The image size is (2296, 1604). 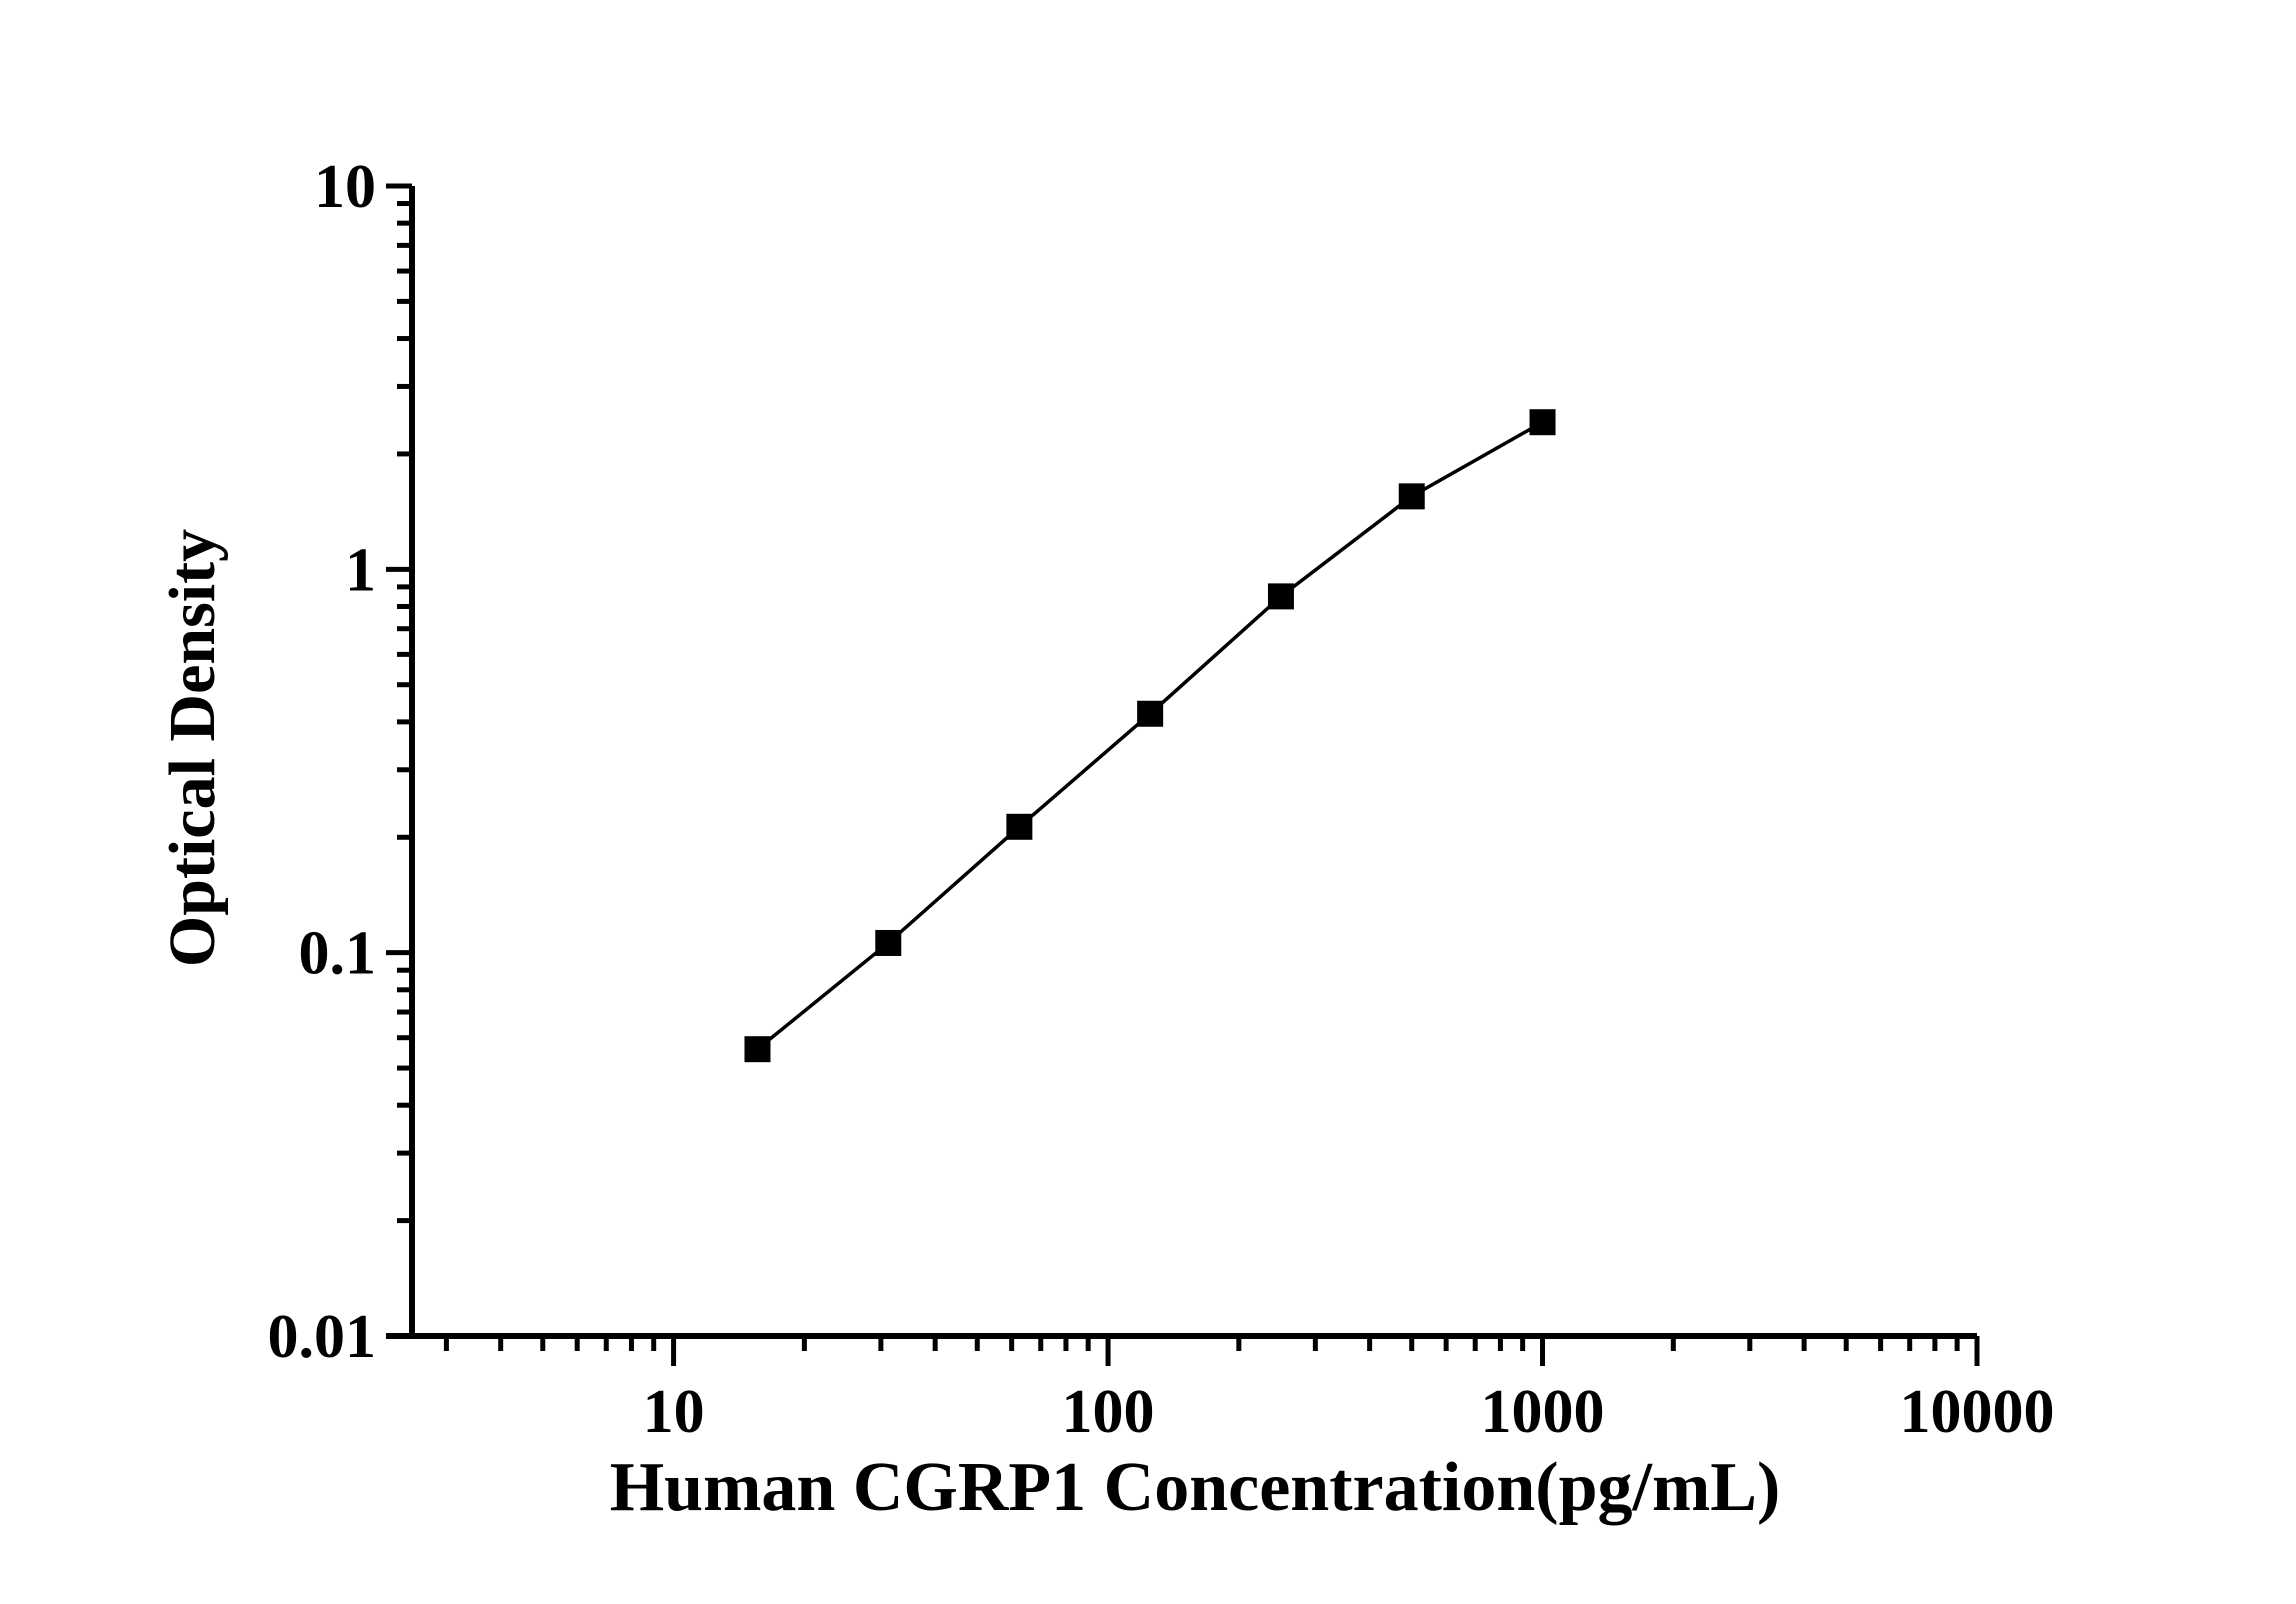 What do you see at coordinates (1108, 1412) in the screenshot?
I see `x-tick-label: 100` at bounding box center [1108, 1412].